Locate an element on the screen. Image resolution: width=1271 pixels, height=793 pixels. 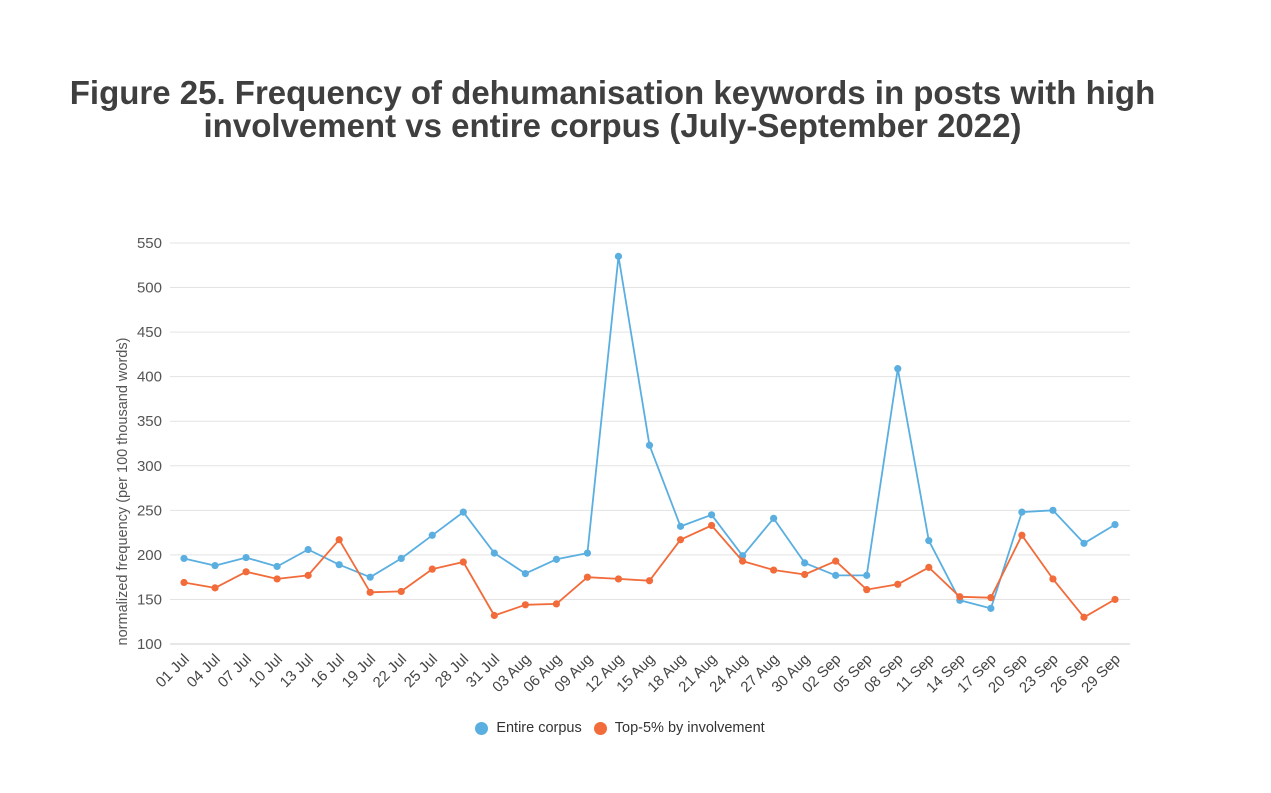
x-tick-label: 04 Jul is located at coordinates (204, 671).